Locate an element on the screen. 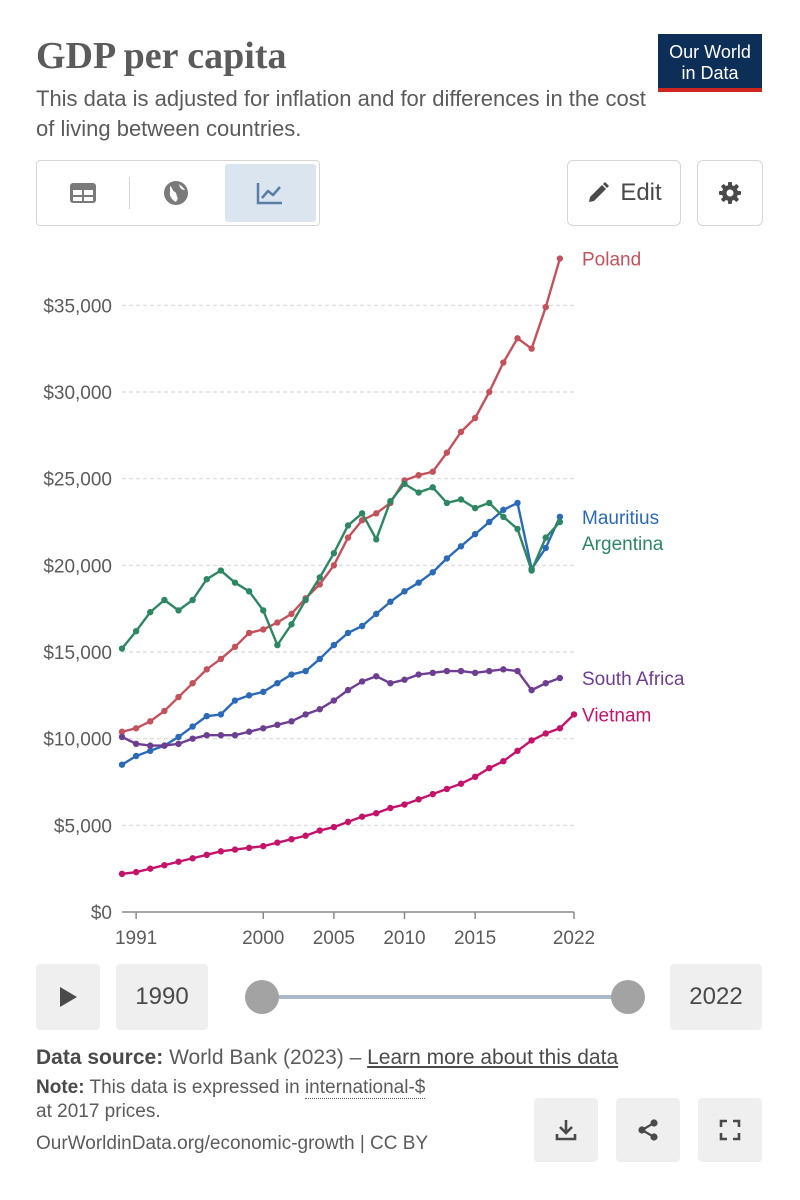 The image size is (800, 1200). gear-icon is located at coordinates (730, 193).